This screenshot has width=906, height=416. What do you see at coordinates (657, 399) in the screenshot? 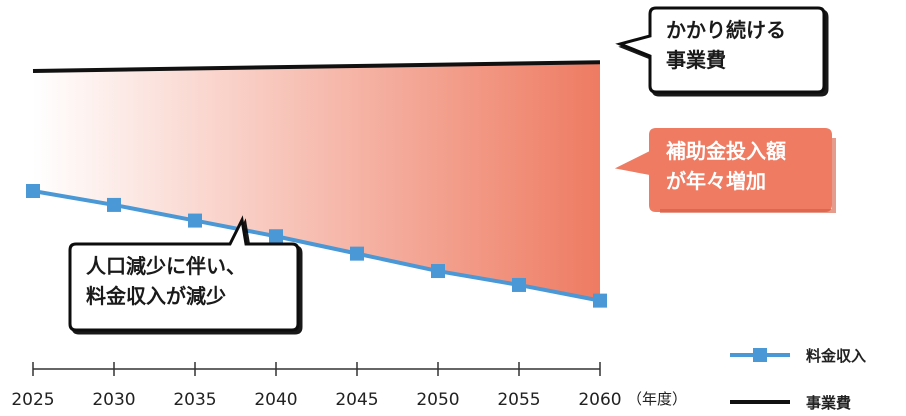
I see `x-axis-unit-label: （年度）` at bounding box center [657, 399].